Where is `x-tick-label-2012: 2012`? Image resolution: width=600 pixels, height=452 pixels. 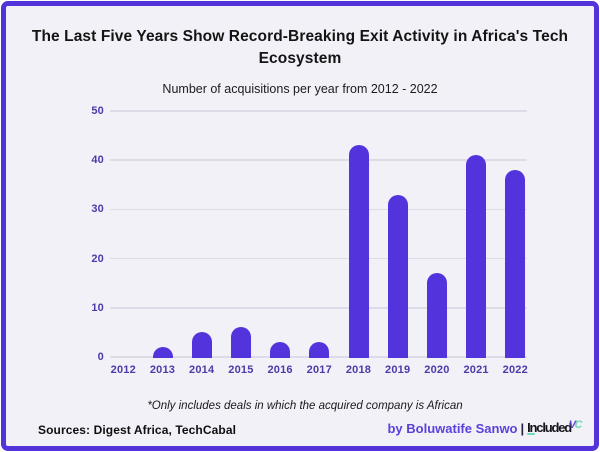 x-tick-label-2012: 2012 is located at coordinates (123, 369).